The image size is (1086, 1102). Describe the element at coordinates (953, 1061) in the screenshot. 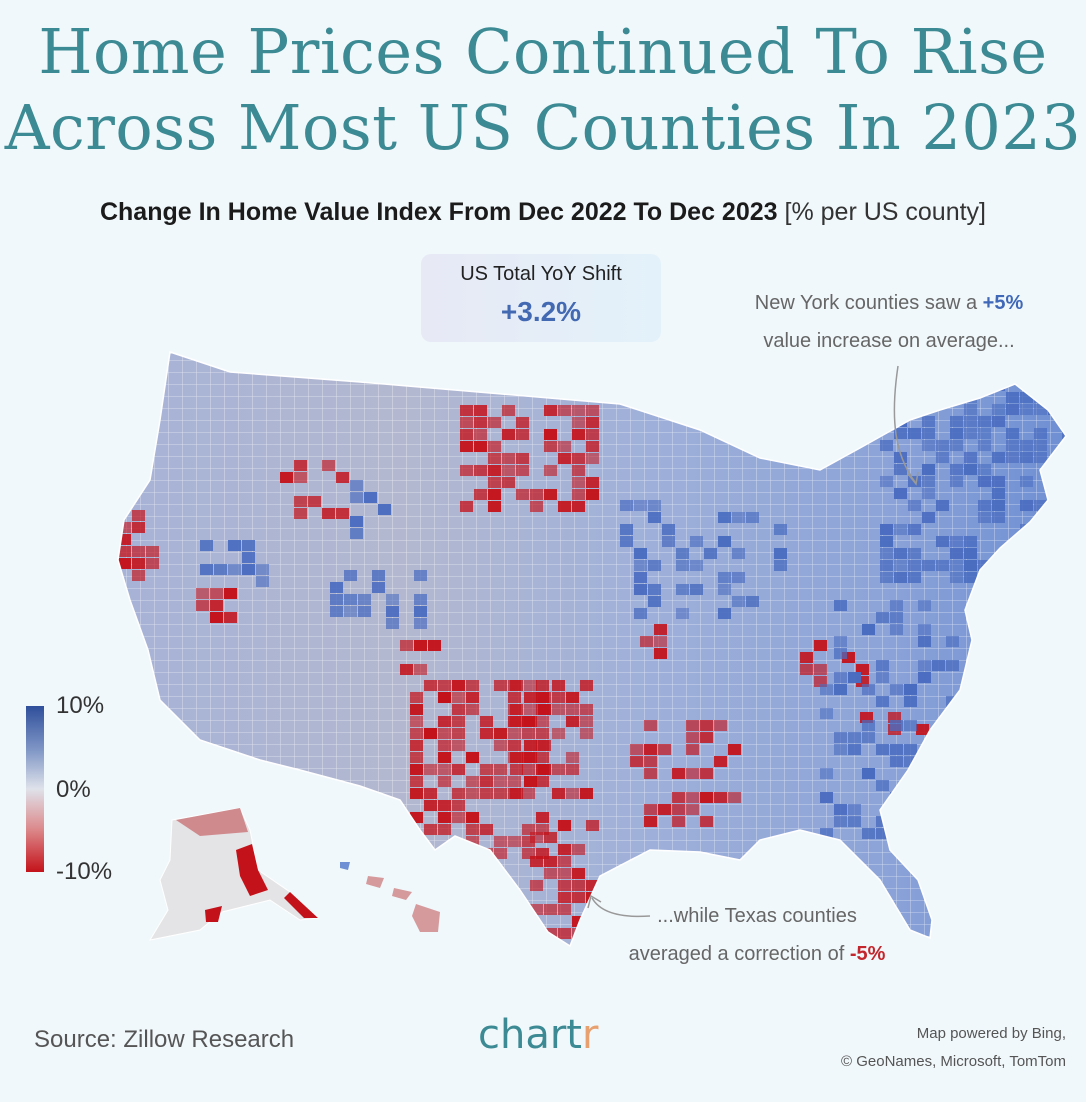

I see `credits-line-2: © GeoNames, Microsoft, TomTom` at that location.